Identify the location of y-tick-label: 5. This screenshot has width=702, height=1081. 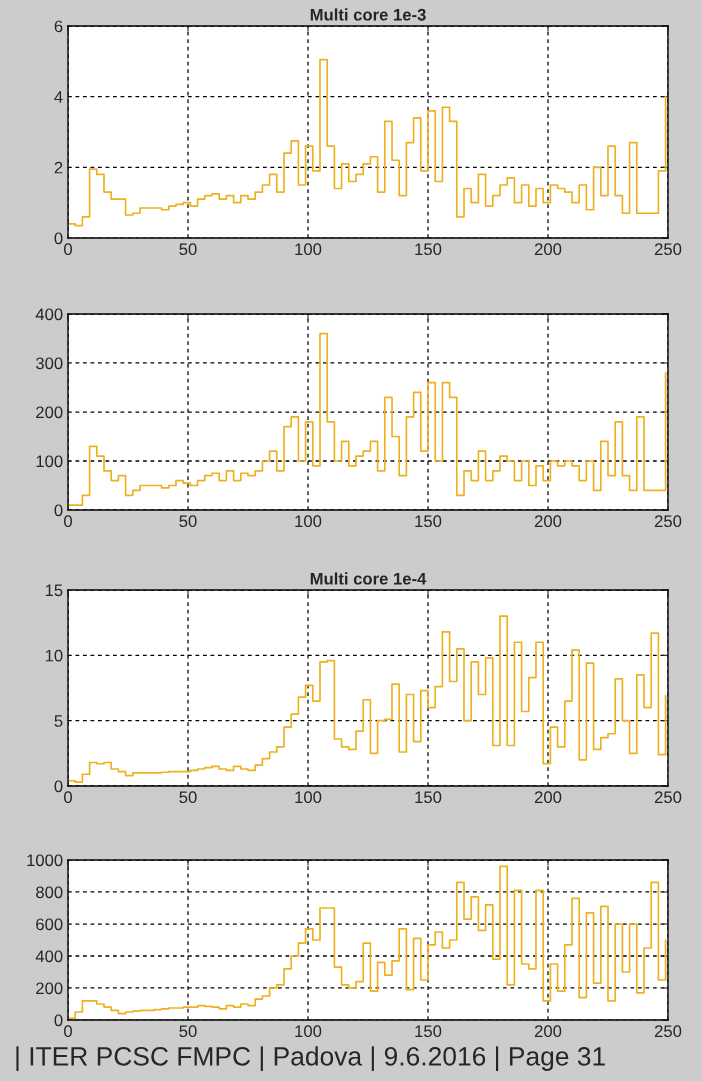
(58, 721).